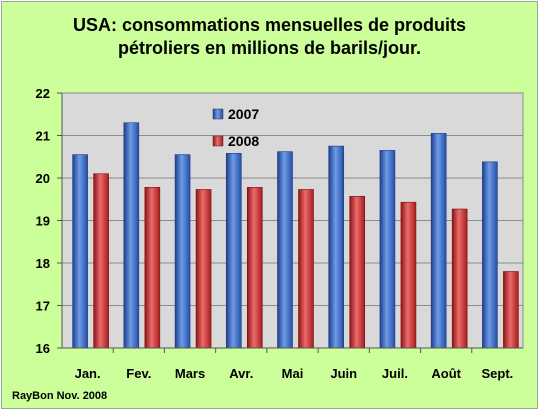 The image size is (539, 410). I want to click on legend-label-2008: 2008, so click(243, 141).